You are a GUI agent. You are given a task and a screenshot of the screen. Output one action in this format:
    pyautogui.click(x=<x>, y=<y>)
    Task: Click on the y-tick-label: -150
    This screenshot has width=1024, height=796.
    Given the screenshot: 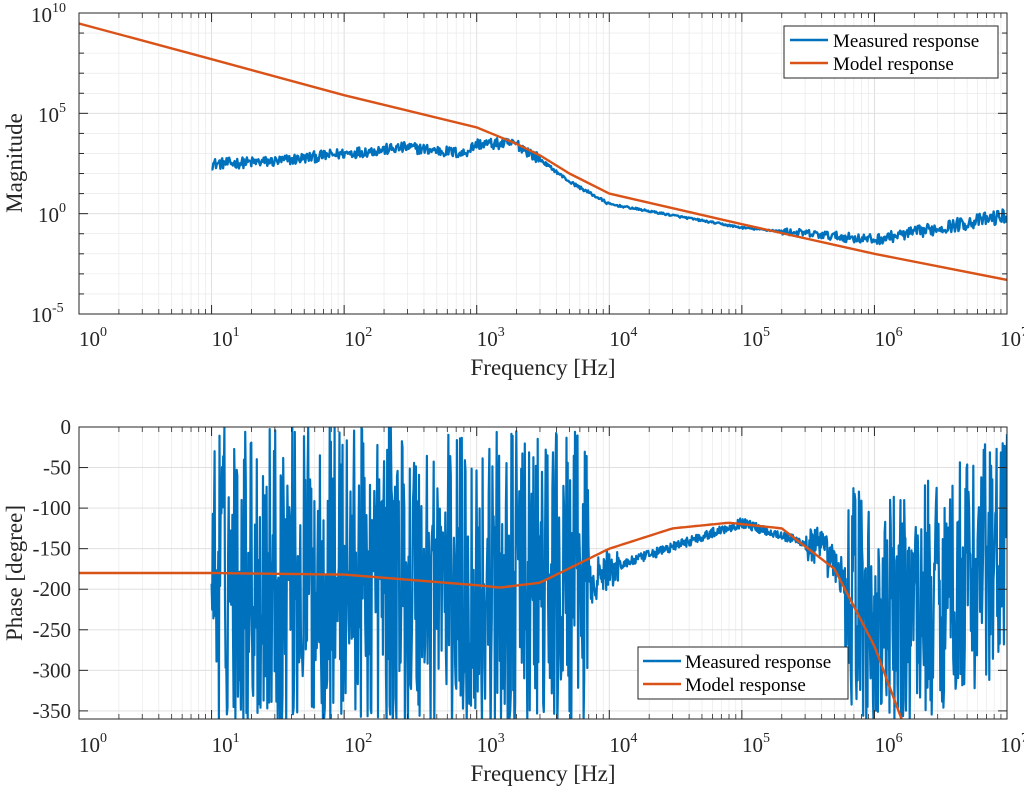 What is the action you would take?
    pyautogui.click(x=52, y=549)
    